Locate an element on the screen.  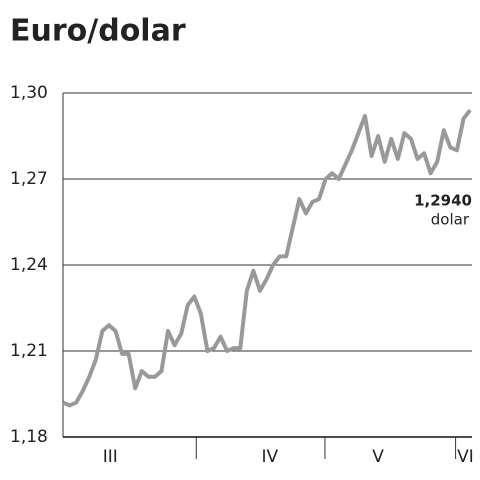
x-tick-label: III is located at coordinates (110, 457).